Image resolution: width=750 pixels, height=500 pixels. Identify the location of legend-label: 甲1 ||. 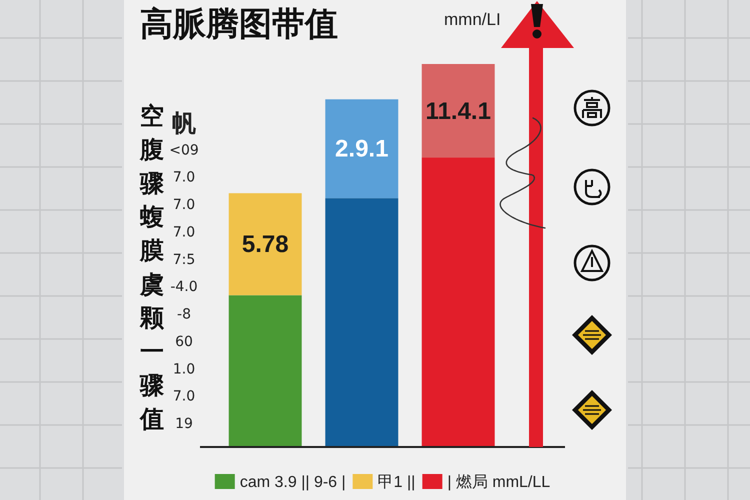
(397, 482).